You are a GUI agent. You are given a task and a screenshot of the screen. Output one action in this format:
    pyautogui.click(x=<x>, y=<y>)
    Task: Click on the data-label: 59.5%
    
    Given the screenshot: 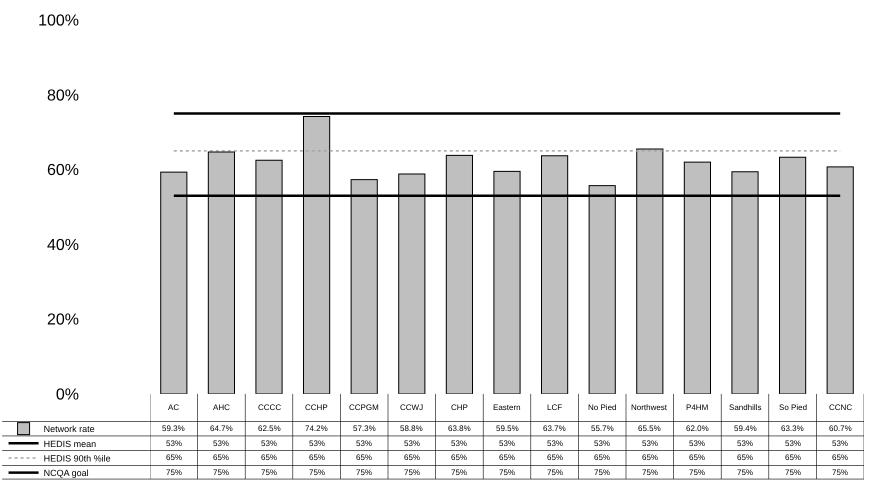 What is the action you would take?
    pyautogui.click(x=507, y=428)
    